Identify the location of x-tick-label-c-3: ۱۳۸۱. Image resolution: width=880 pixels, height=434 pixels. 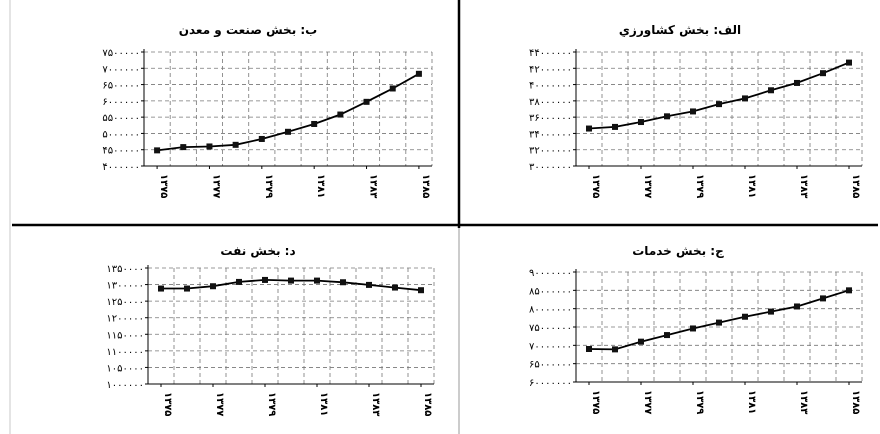
(751, 402).